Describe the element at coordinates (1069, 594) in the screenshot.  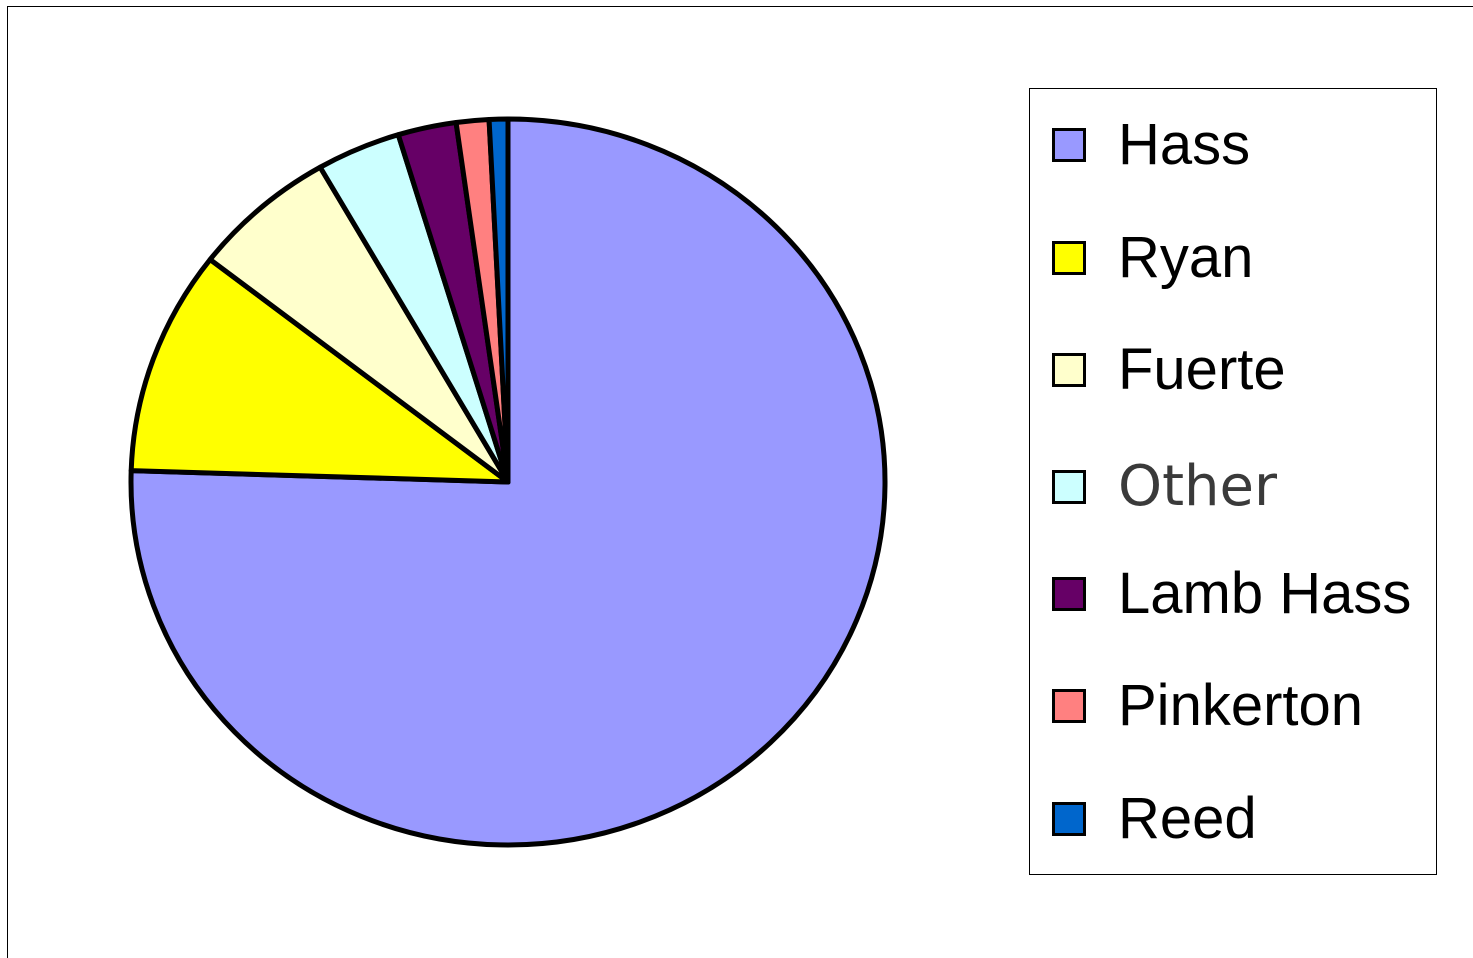
I see `legend-swatch-lamb-hass` at that location.